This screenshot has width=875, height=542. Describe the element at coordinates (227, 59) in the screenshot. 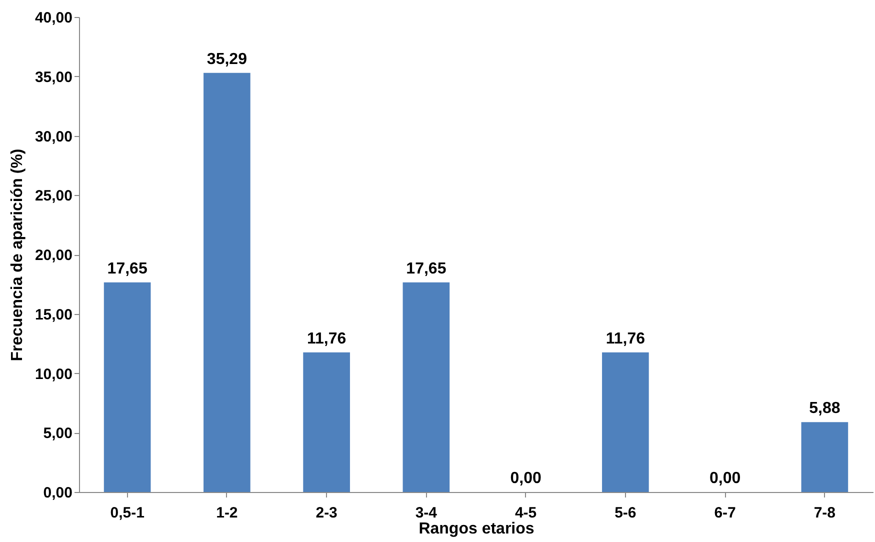

I see `data-label: 35,29` at that location.